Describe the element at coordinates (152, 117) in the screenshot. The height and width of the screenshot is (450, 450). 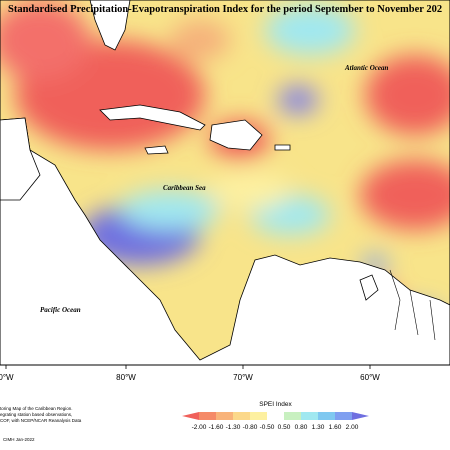
I see `cuba` at that location.